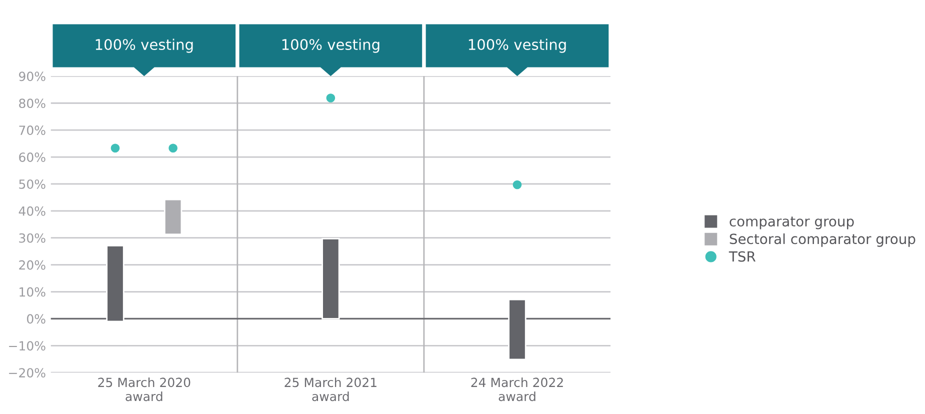  Describe the element at coordinates (173, 217) in the screenshot. I see `bar` at that location.